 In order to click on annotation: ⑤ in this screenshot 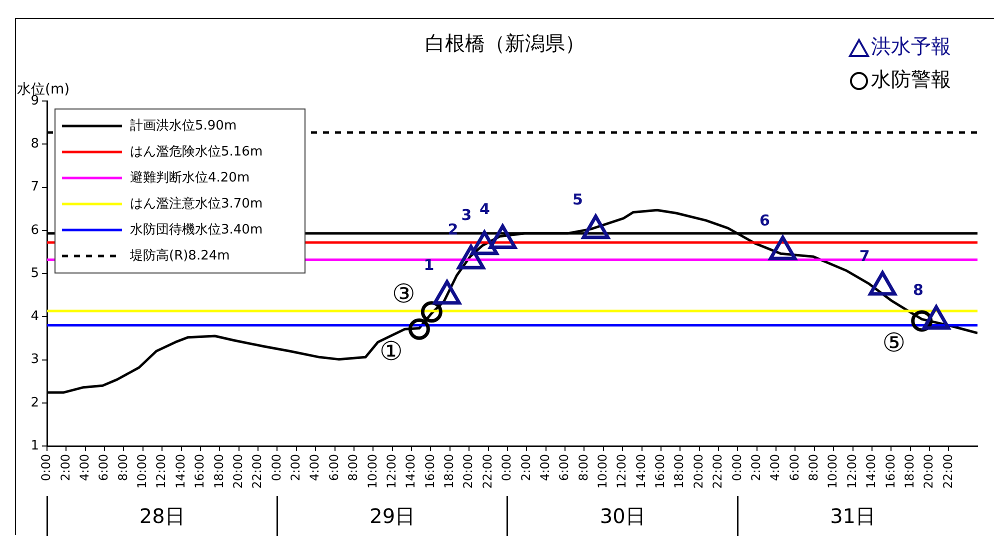, I will do `click(894, 343)`.